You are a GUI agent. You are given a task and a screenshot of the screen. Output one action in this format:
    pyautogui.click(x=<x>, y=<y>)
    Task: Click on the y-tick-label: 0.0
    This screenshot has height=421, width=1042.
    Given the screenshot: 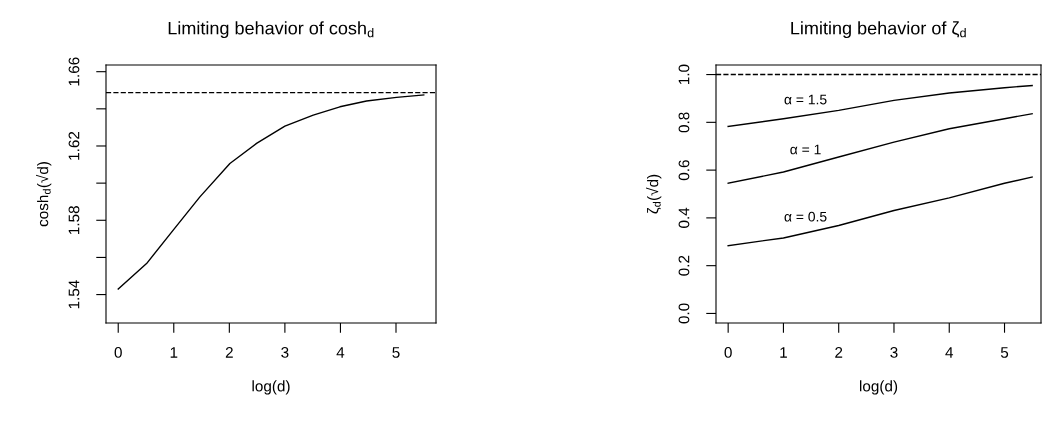 What is the action you would take?
    pyautogui.click(x=684, y=313)
    